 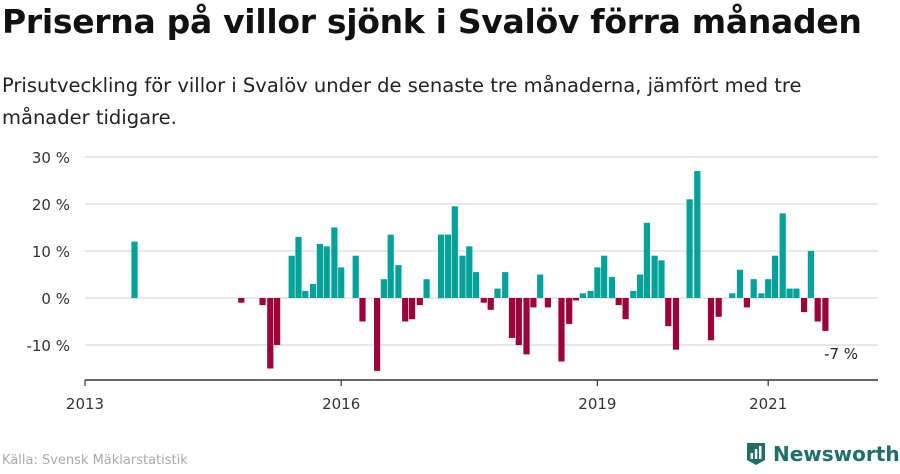 I want to click on newsworthy-logo-icon, so click(x=756, y=454).